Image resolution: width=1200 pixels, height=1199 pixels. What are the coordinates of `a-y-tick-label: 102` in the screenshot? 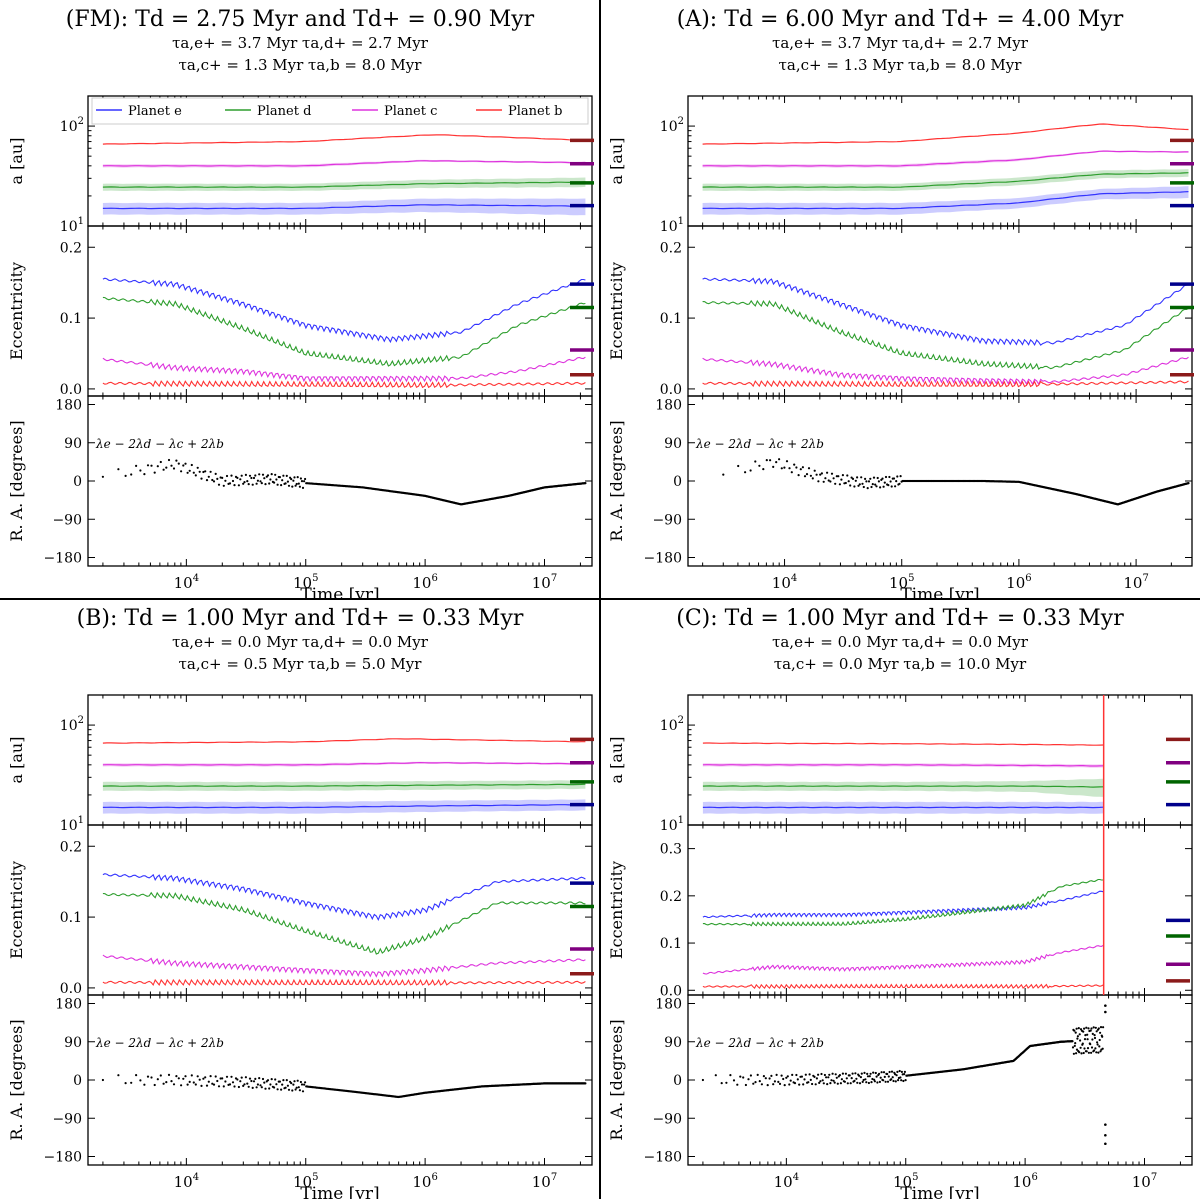 It's located at (72, 724).